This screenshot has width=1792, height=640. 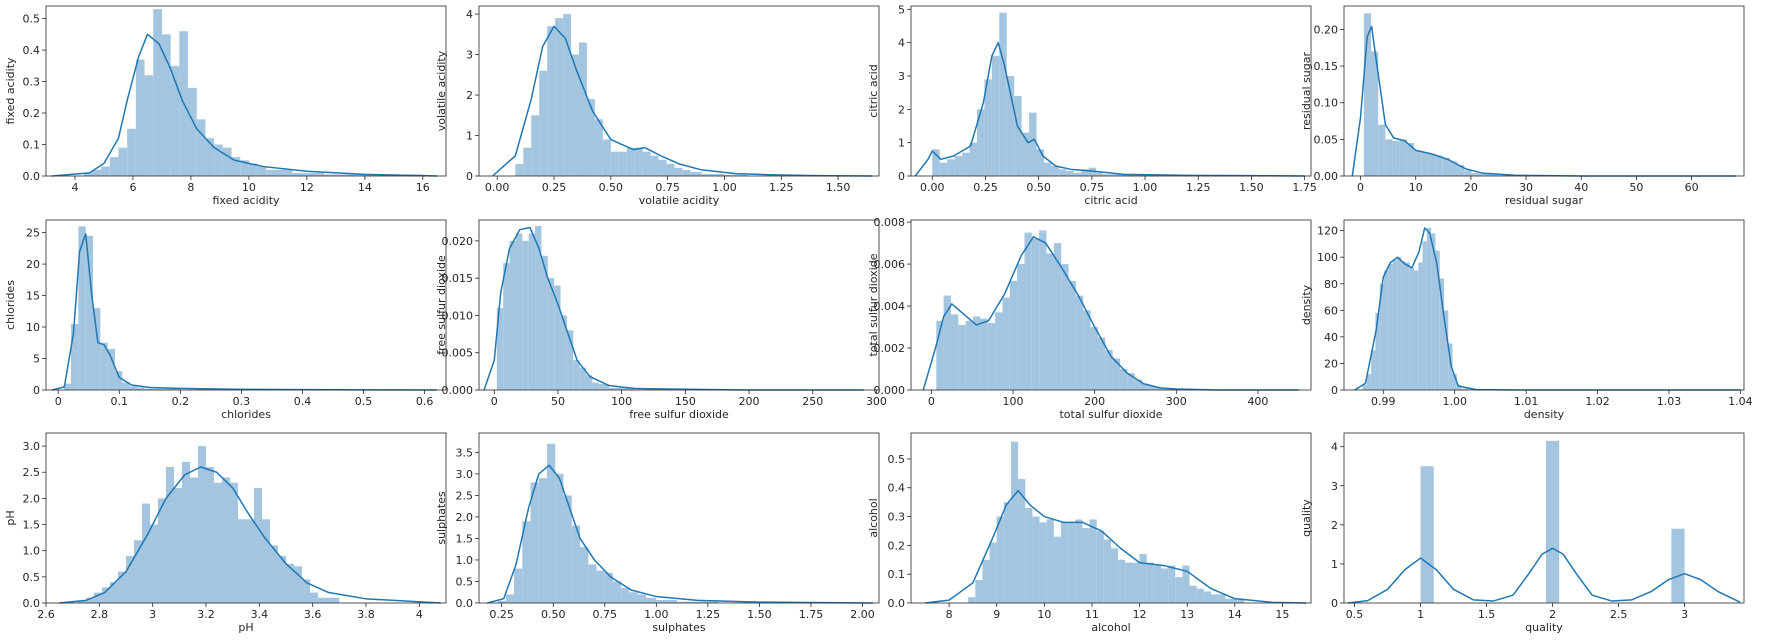 I want to click on x-tick-label: 2, so click(x=1552, y=614).